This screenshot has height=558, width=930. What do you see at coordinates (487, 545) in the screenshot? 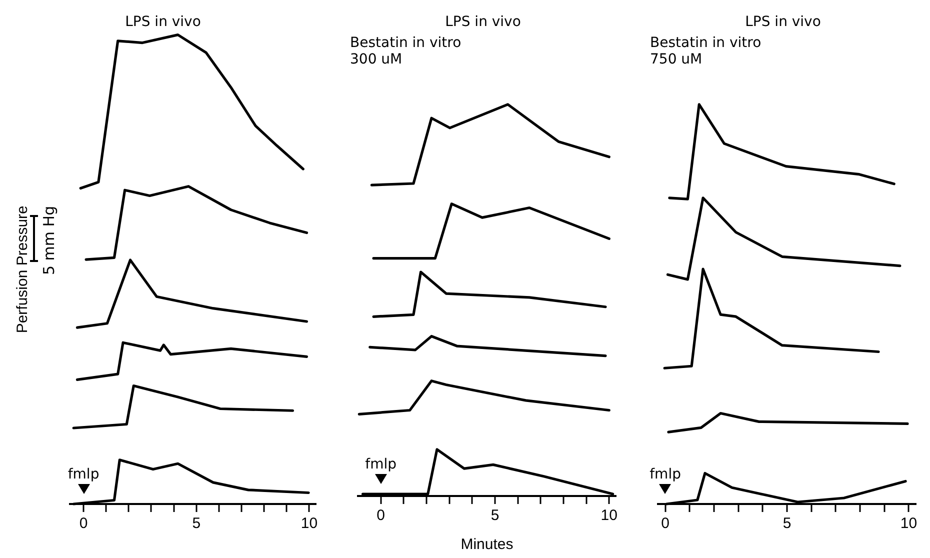
I see `x-axis-title: Minutes` at bounding box center [487, 545].